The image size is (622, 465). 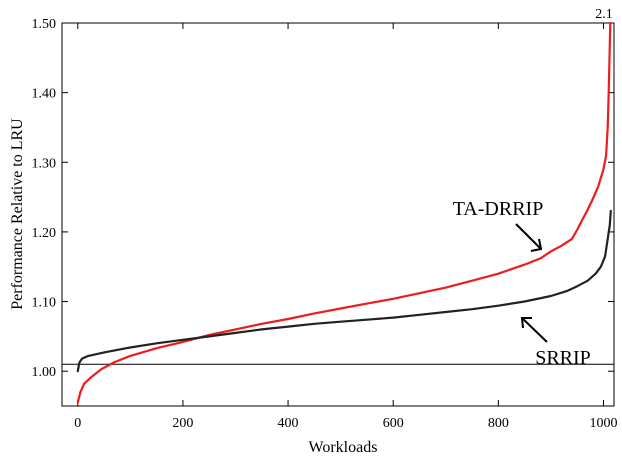 What do you see at coordinates (182, 423) in the screenshot?
I see `x-tick-label: 200` at bounding box center [182, 423].